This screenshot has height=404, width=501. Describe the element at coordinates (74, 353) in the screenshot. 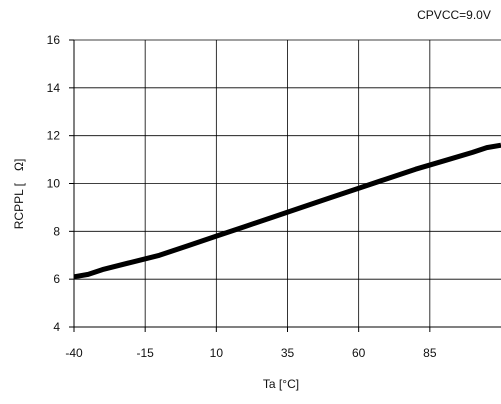

I see `x-tick-label: -40` at that location.